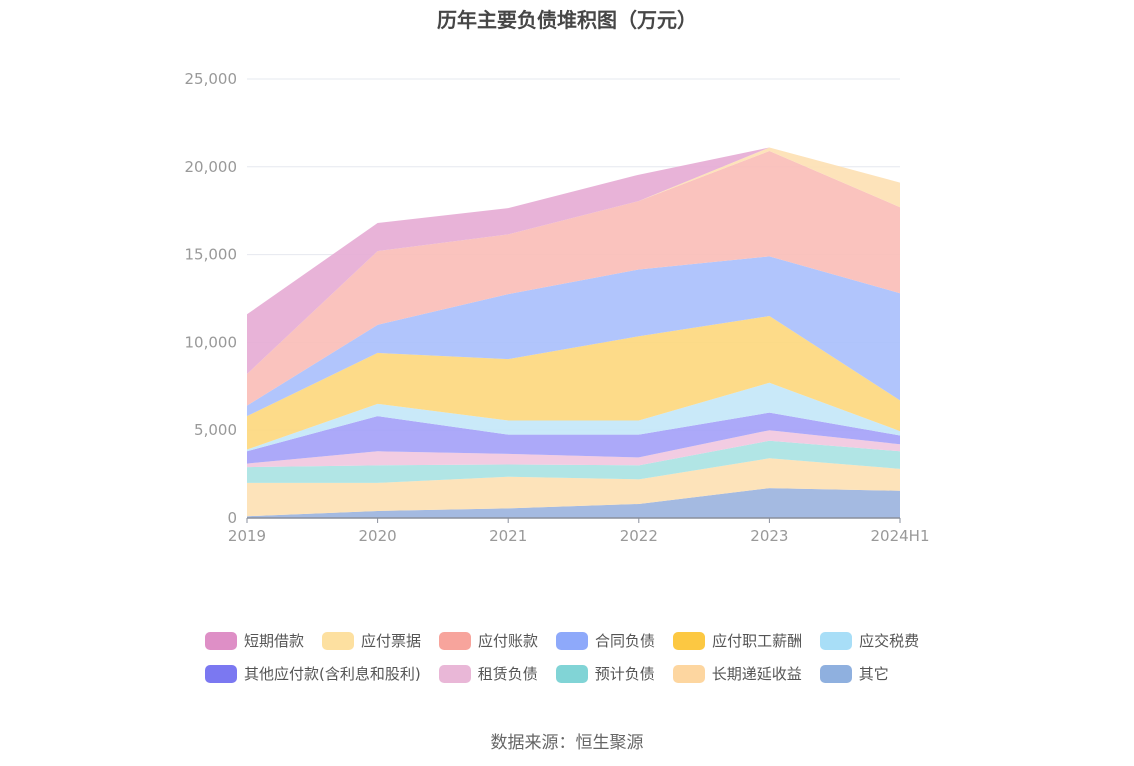  I want to click on legend-item: 长期递延收益, so click(737, 673).